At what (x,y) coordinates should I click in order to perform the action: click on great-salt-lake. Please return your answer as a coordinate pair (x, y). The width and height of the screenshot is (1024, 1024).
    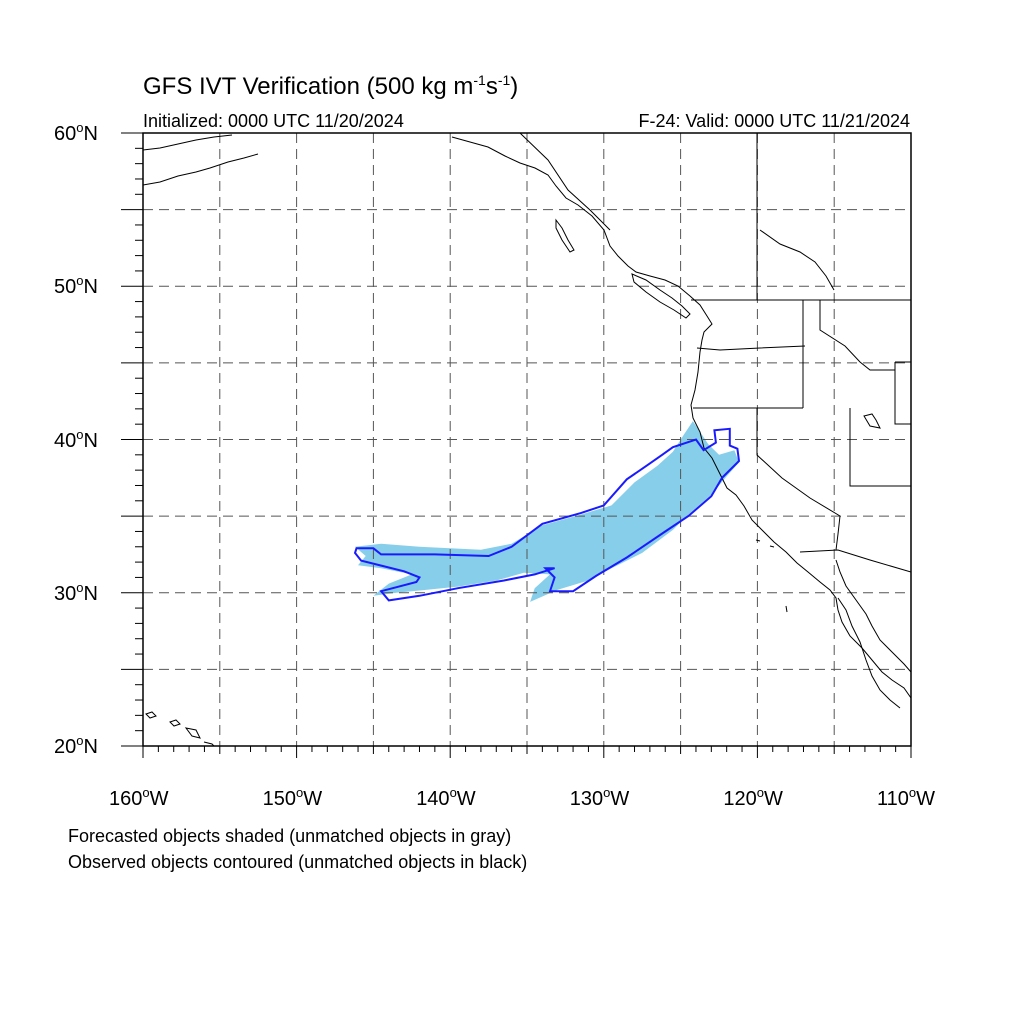
    Looking at the image, I should click on (872, 421).